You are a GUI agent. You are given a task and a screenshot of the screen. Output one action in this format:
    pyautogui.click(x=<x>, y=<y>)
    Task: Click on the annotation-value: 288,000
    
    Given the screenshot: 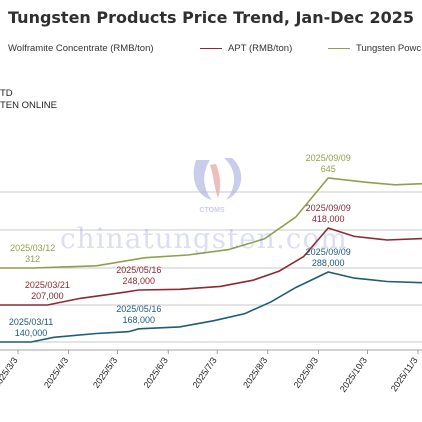 What is the action you would take?
    pyautogui.click(x=328, y=263)
    